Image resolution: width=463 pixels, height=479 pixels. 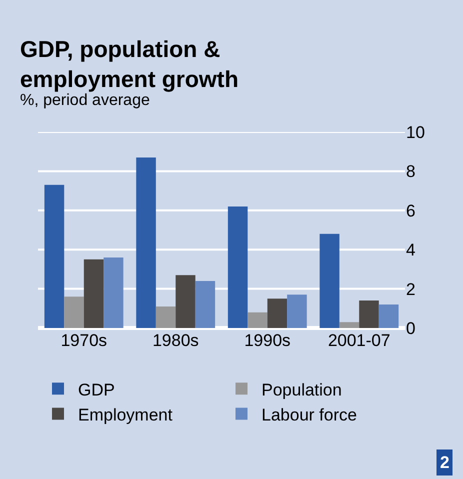 I want to click on y-tick-label: 6, so click(x=411, y=210).